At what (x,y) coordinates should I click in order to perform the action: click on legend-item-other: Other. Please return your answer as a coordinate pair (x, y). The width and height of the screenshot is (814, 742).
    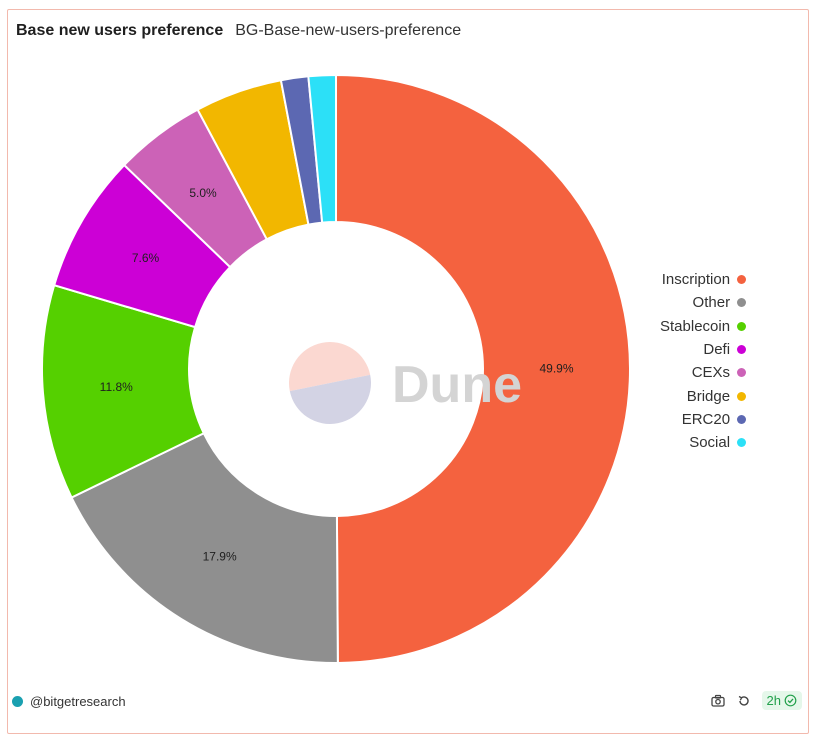
    Looking at the image, I should click on (703, 302).